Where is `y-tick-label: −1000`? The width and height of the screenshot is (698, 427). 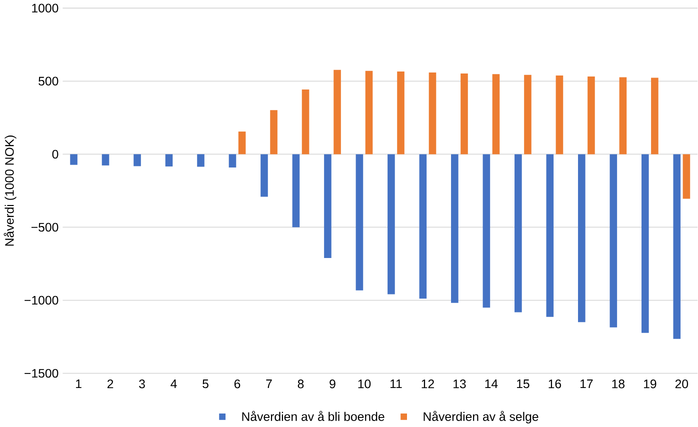
y-tick-label: −1000 is located at coordinates (41, 300).